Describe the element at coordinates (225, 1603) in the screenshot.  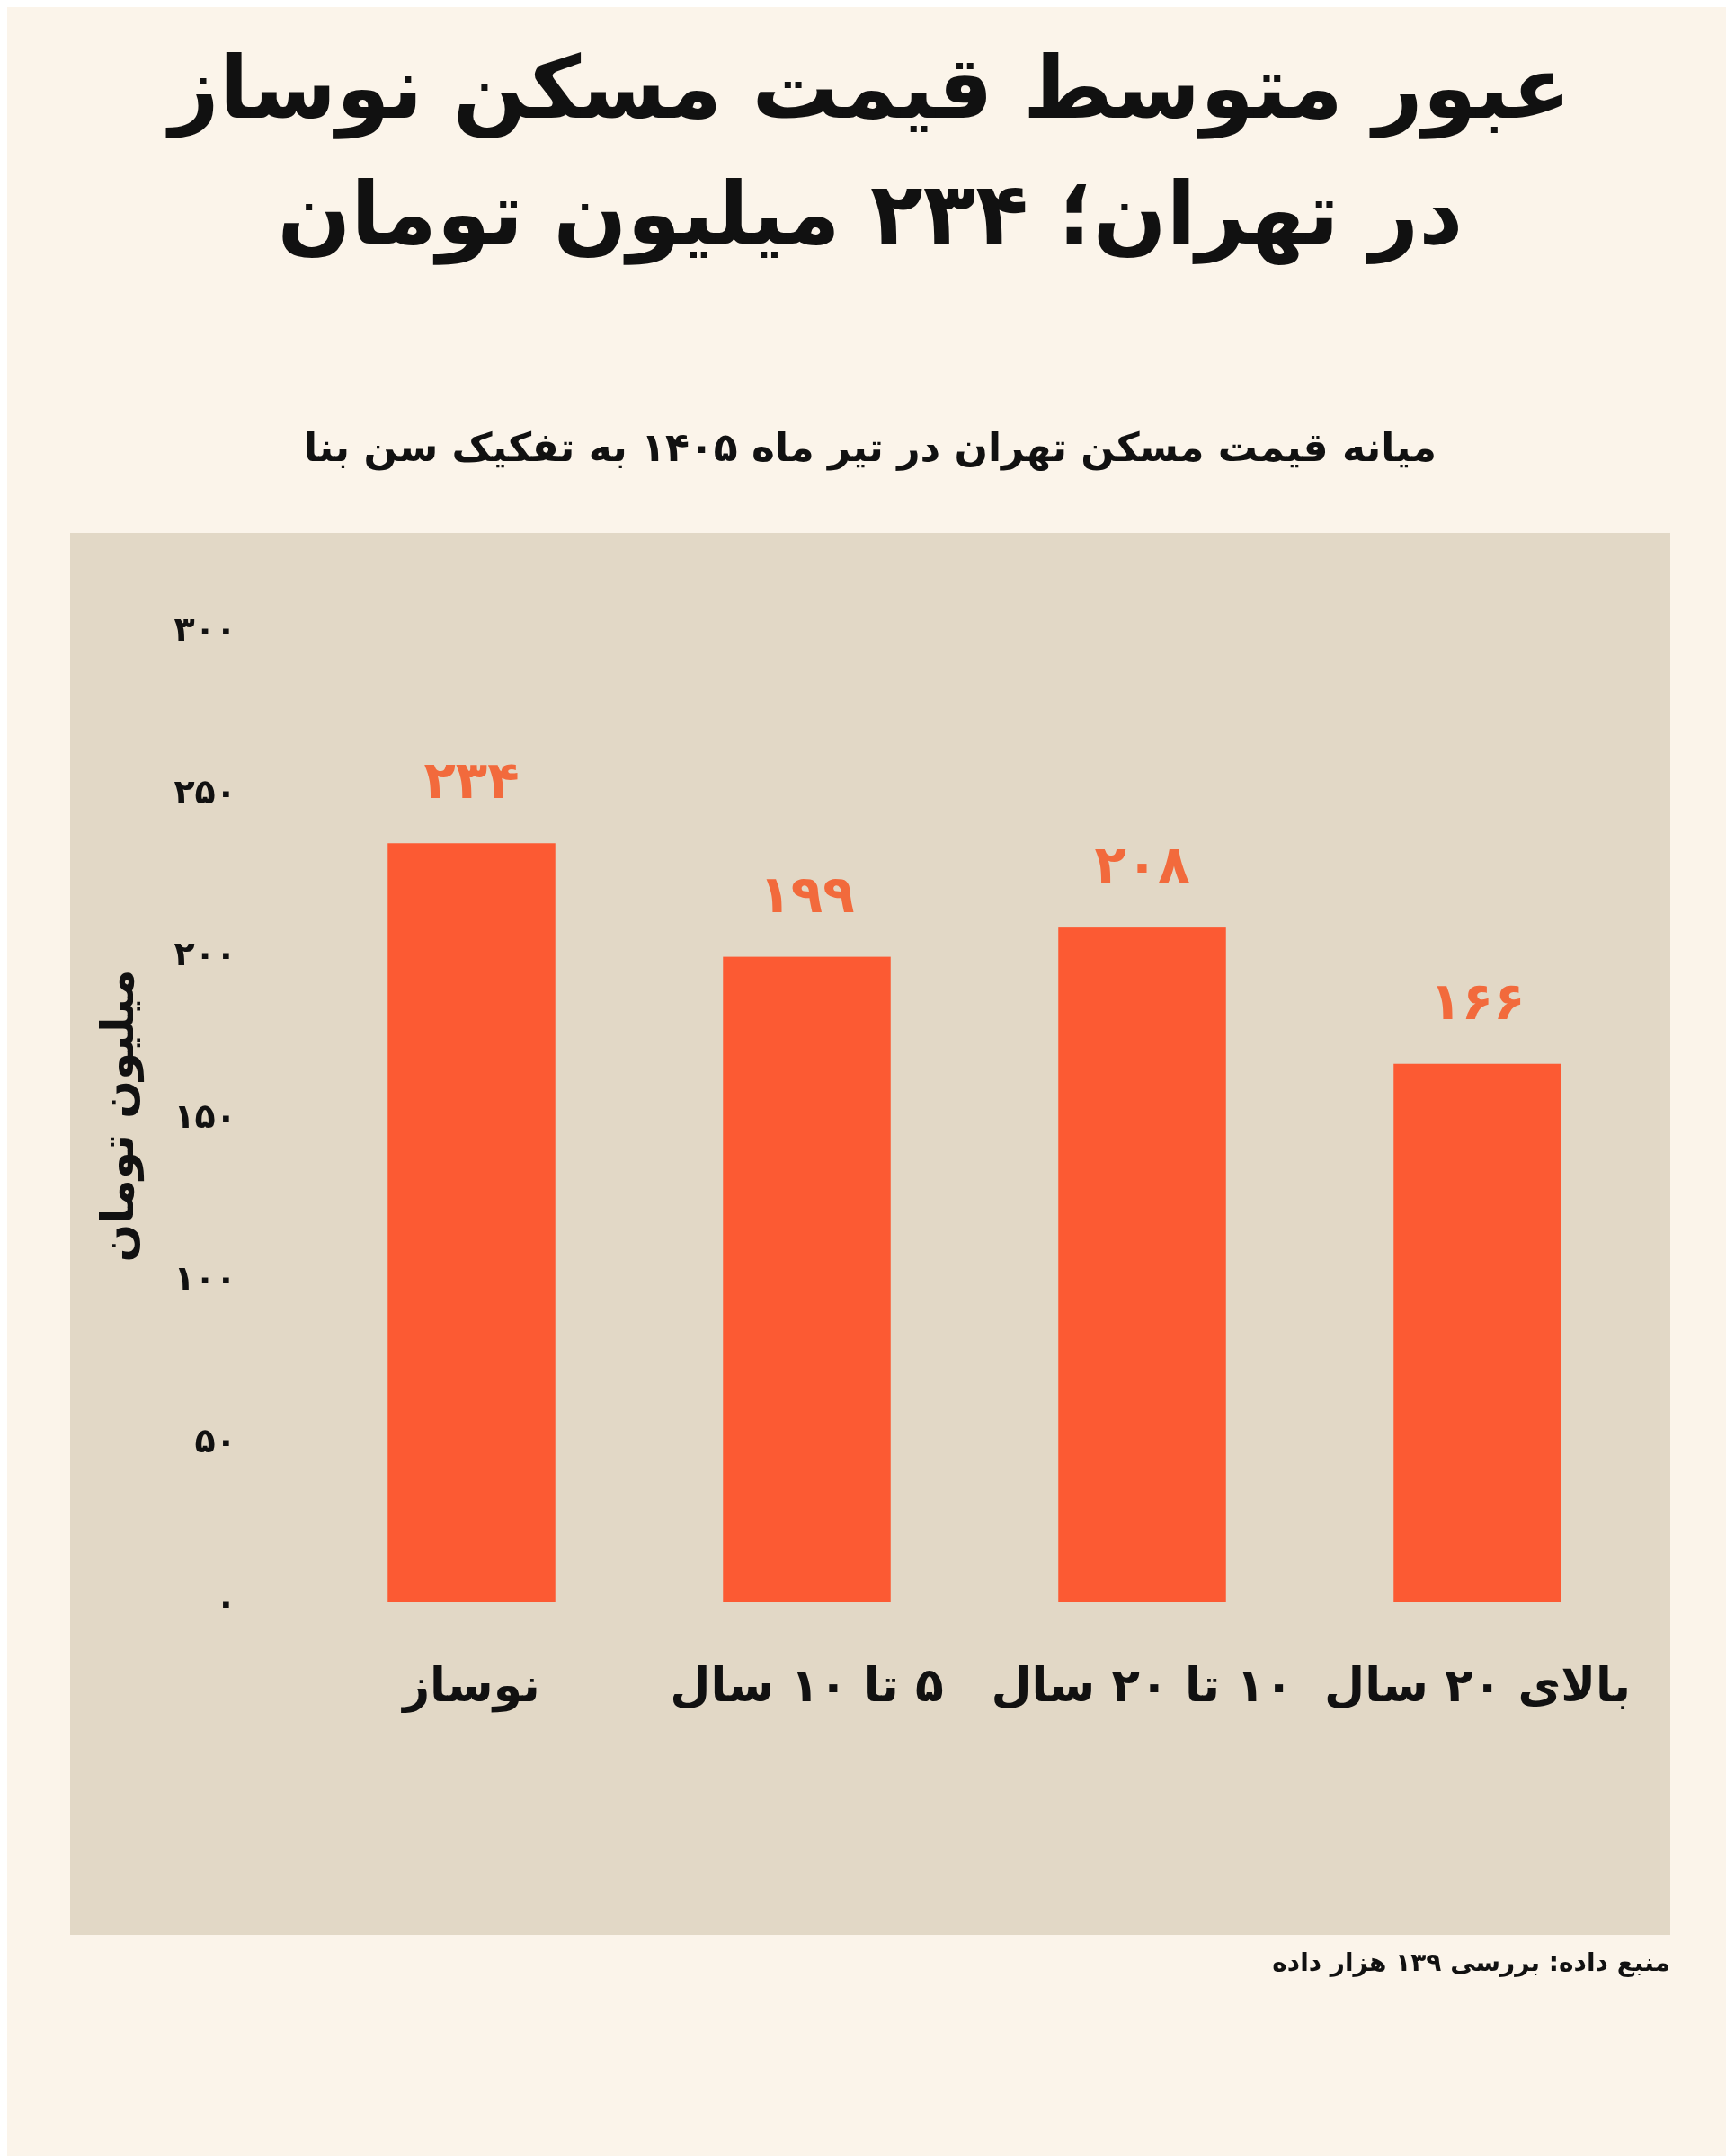
I see `y-tick-label: ۰` at that location.